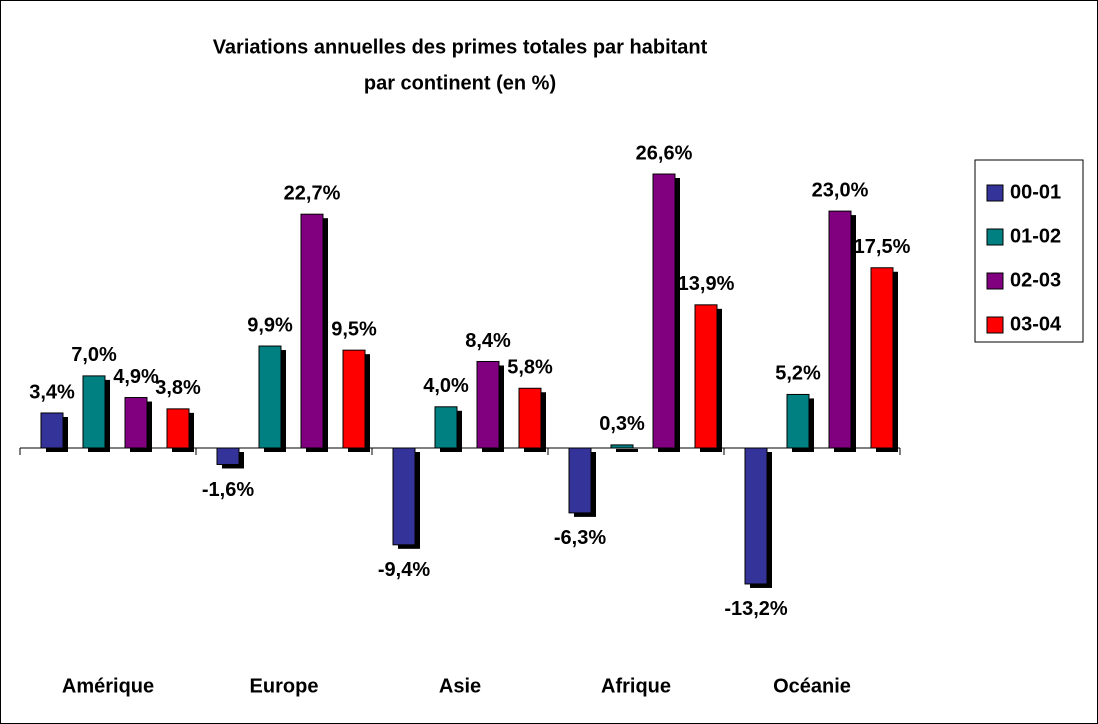 The image size is (1098, 724). Describe the element at coordinates (52, 392) in the screenshot. I see `data-label: 3,4%` at that location.